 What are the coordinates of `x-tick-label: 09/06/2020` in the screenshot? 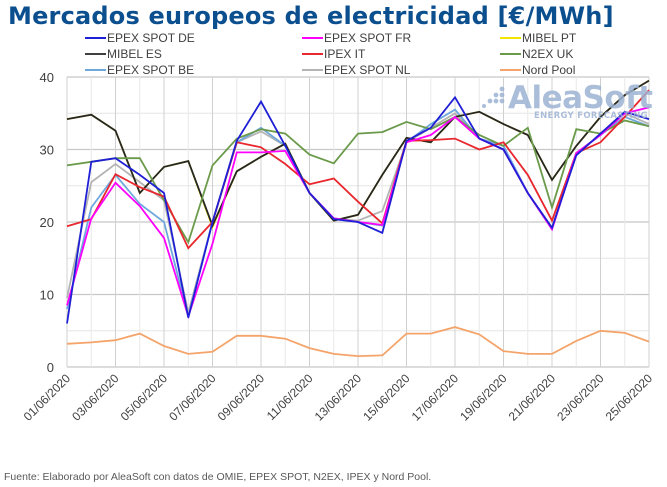 It's located at (241, 397).